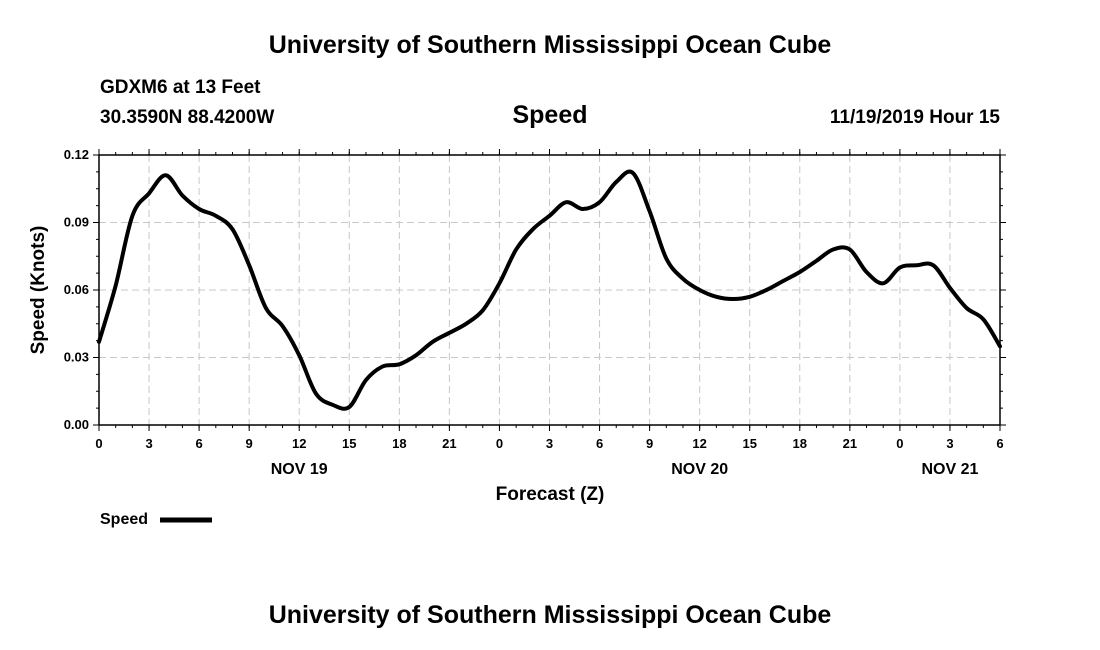  Describe the element at coordinates (949, 469) in the screenshot. I see `day-label: NOV 21` at that location.